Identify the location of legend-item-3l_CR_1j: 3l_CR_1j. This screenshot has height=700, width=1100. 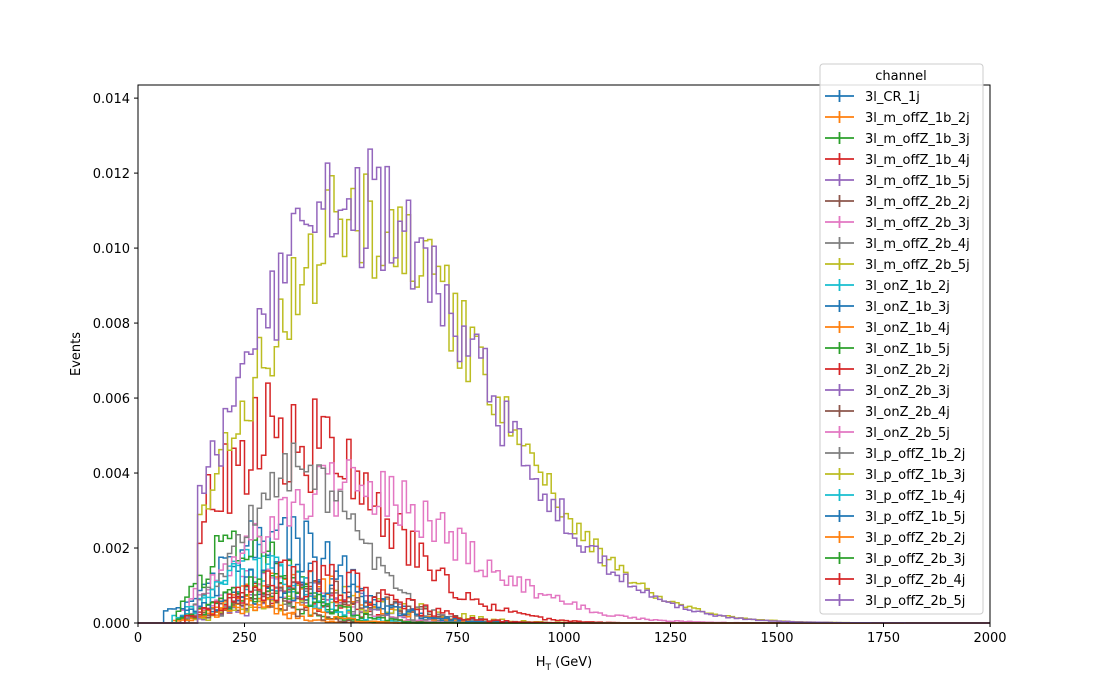
(872, 97).